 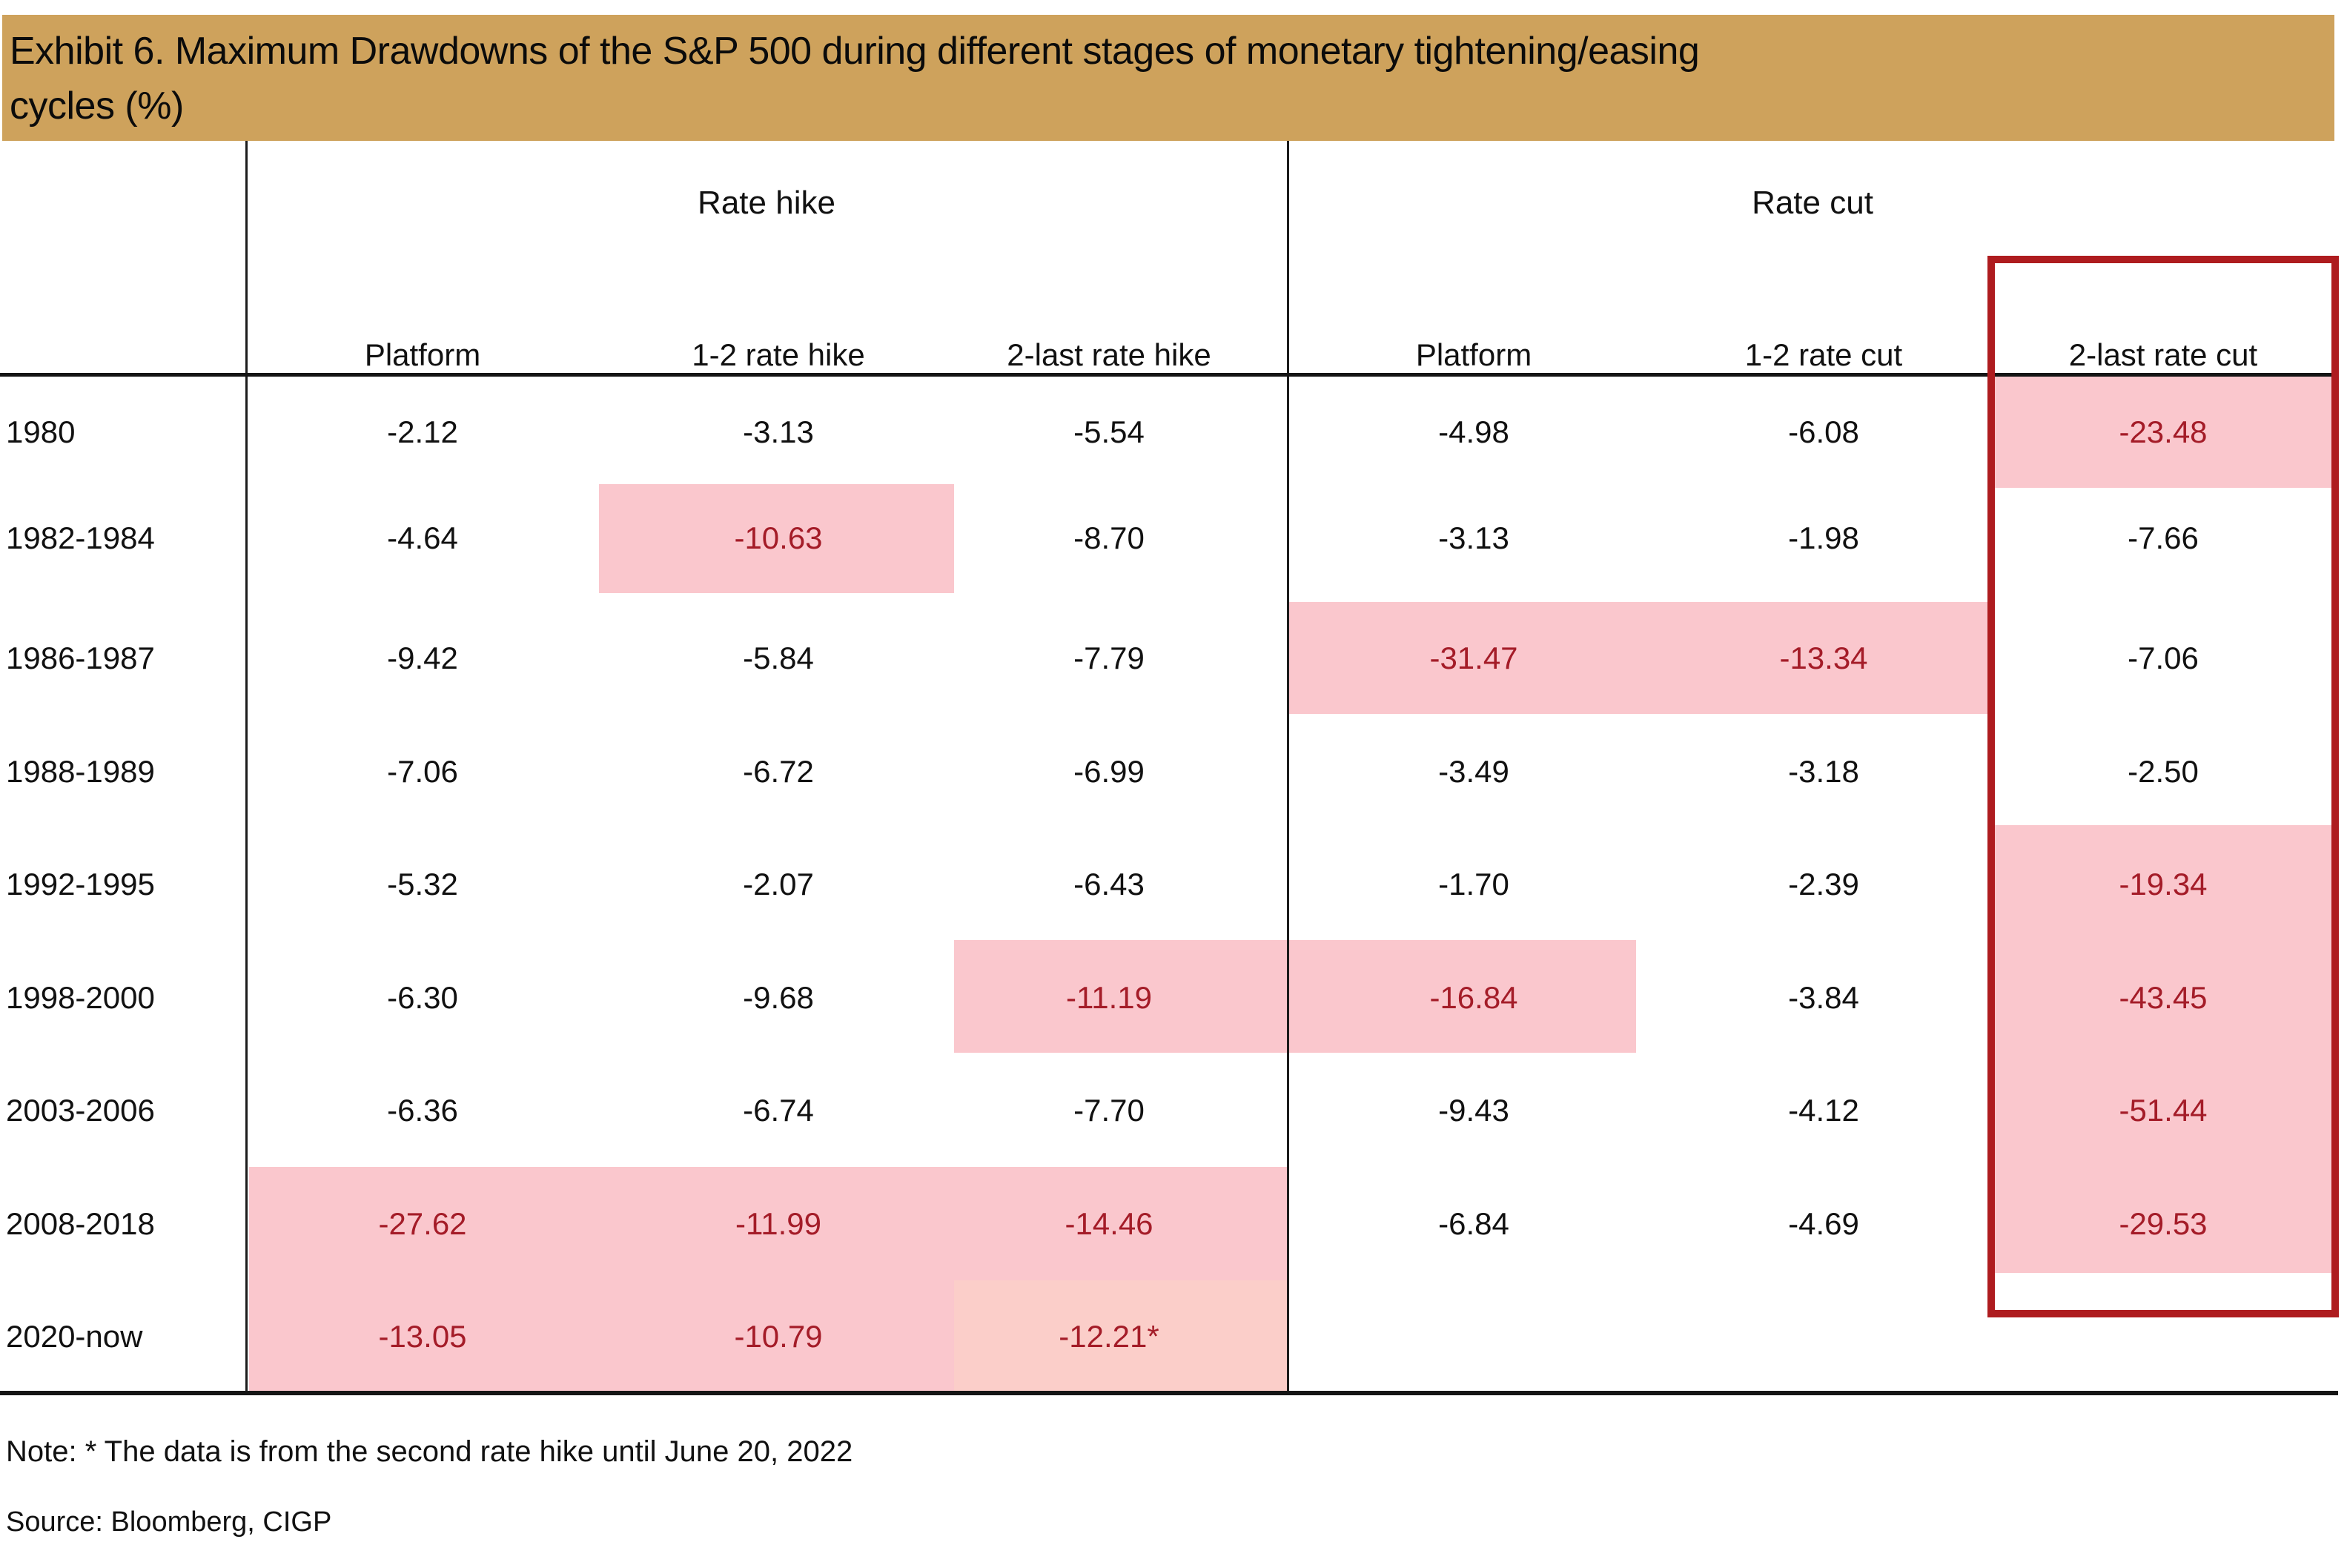 I want to click on highlight-1982-1984-1-2-rate-hike, so click(x=776, y=538).